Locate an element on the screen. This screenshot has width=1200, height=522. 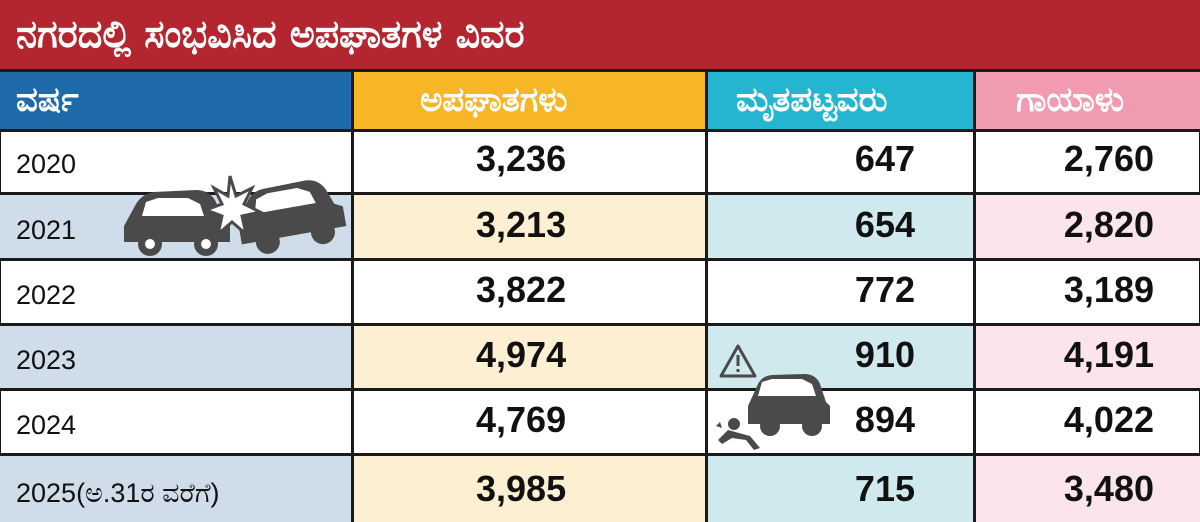
table-row: 2020 3,236 647 2,760 is located at coordinates (600, 163).